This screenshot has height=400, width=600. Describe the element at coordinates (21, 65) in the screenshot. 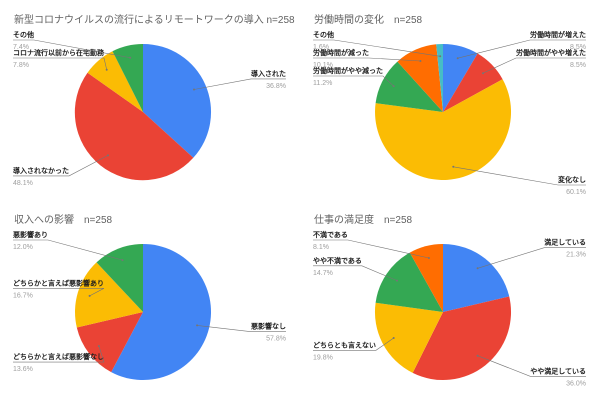

I see `slice-percent: 7.8%` at that location.